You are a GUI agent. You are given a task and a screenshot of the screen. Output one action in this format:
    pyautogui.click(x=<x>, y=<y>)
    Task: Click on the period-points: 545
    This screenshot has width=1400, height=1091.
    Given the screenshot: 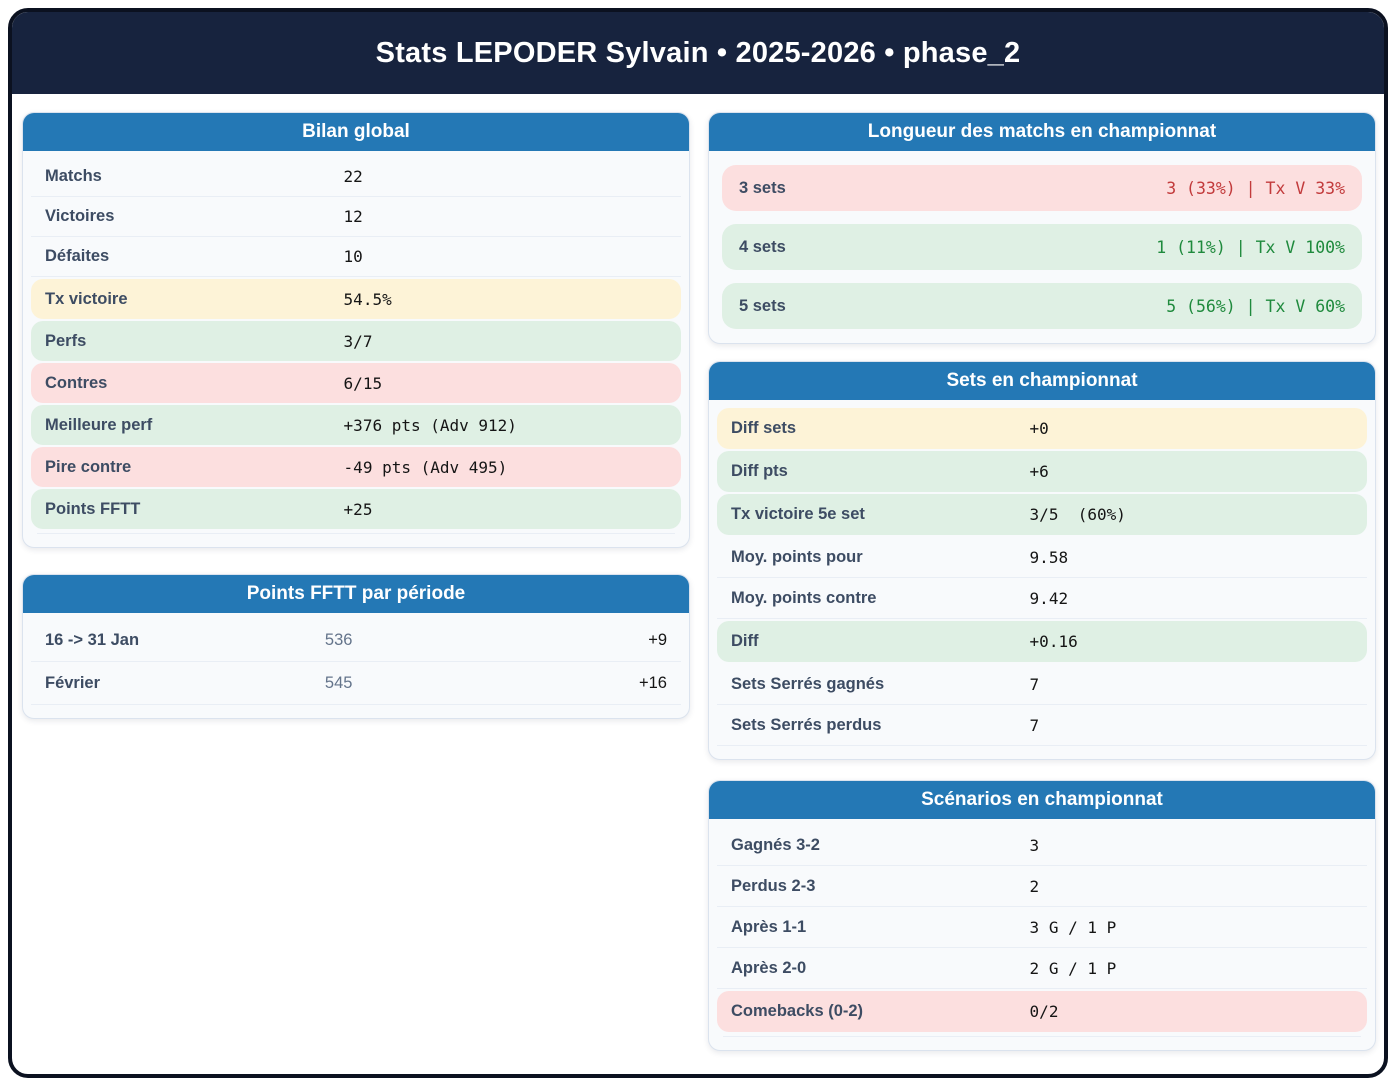 What is the action you would take?
    pyautogui.click(x=338, y=682)
    